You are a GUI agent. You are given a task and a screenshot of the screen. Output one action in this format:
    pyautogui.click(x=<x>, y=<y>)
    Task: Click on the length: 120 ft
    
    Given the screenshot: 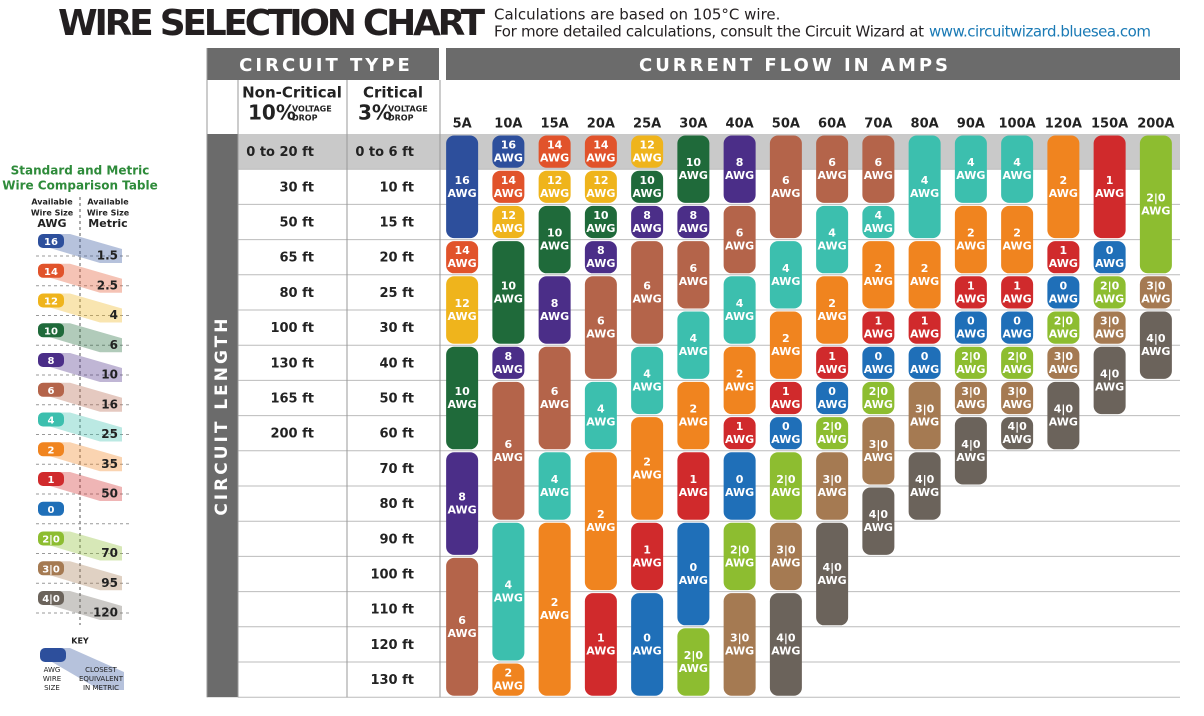 What is the action you would take?
    pyautogui.click(x=392, y=645)
    